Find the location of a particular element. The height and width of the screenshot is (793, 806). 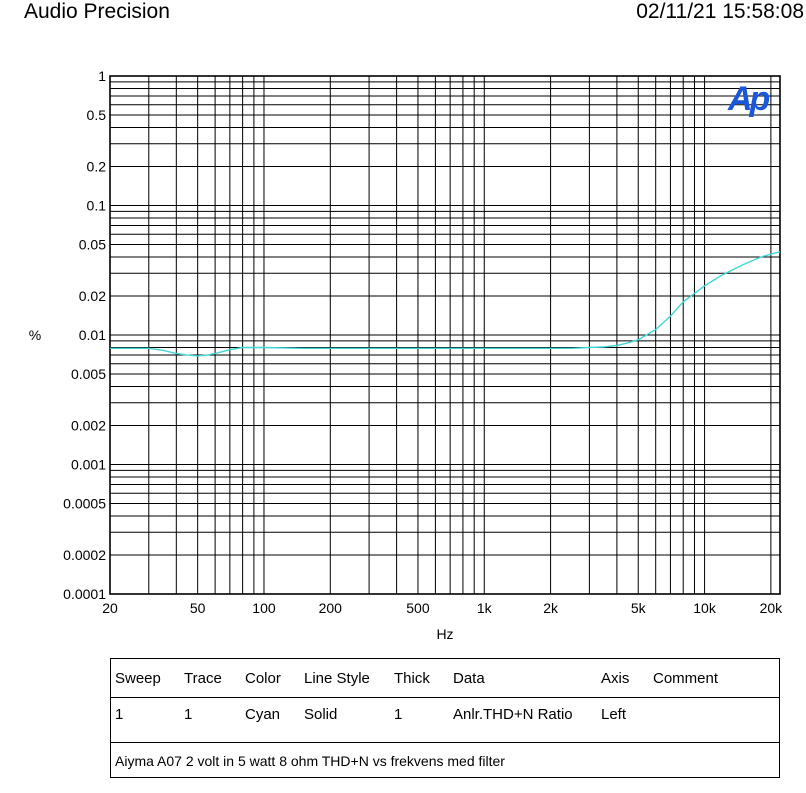

header-timestamp: 02/11/21 15:58:08 is located at coordinates (720, 11).